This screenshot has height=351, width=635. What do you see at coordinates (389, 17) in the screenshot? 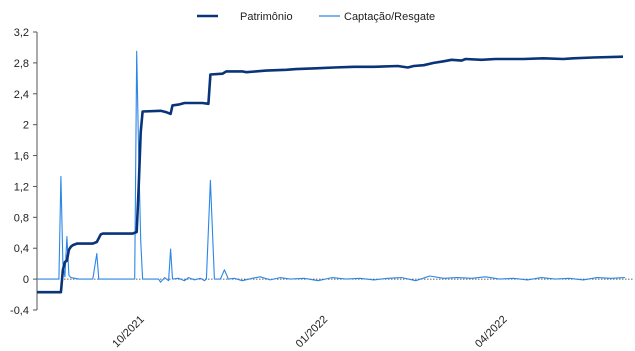
I see `legend-label-captacao: Captação/Resgate` at bounding box center [389, 17].